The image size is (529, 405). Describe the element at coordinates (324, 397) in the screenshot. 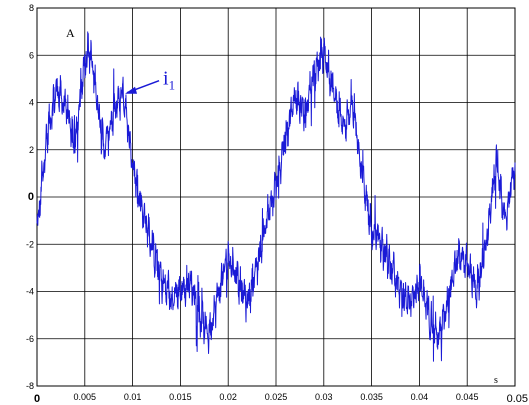

I see `x-tick-label: 0.03` at that location.